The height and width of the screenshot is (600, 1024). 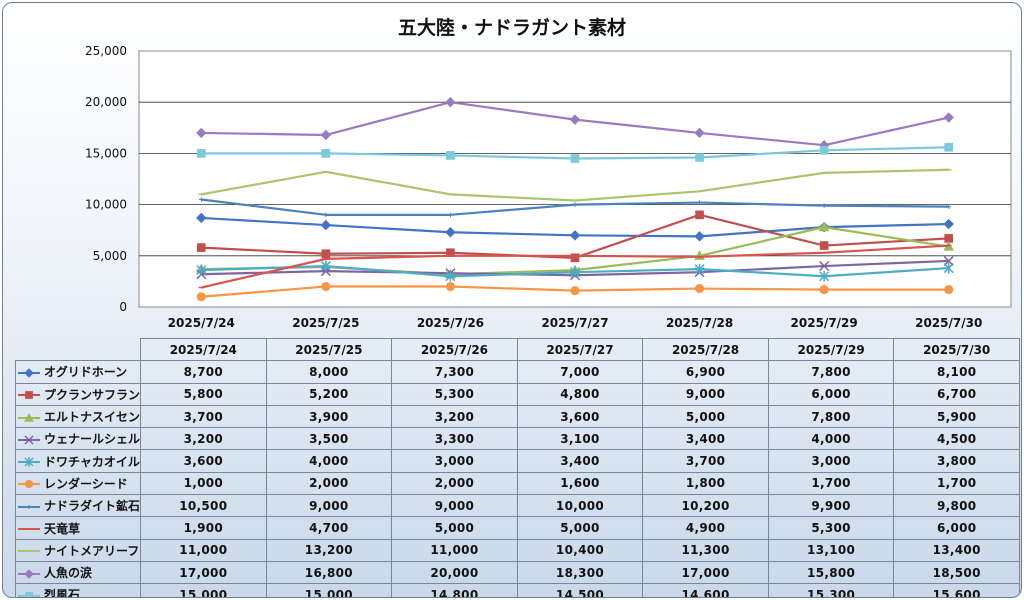 What do you see at coordinates (956, 506) in the screenshot?
I see `value-cell: 9,800` at bounding box center [956, 506].